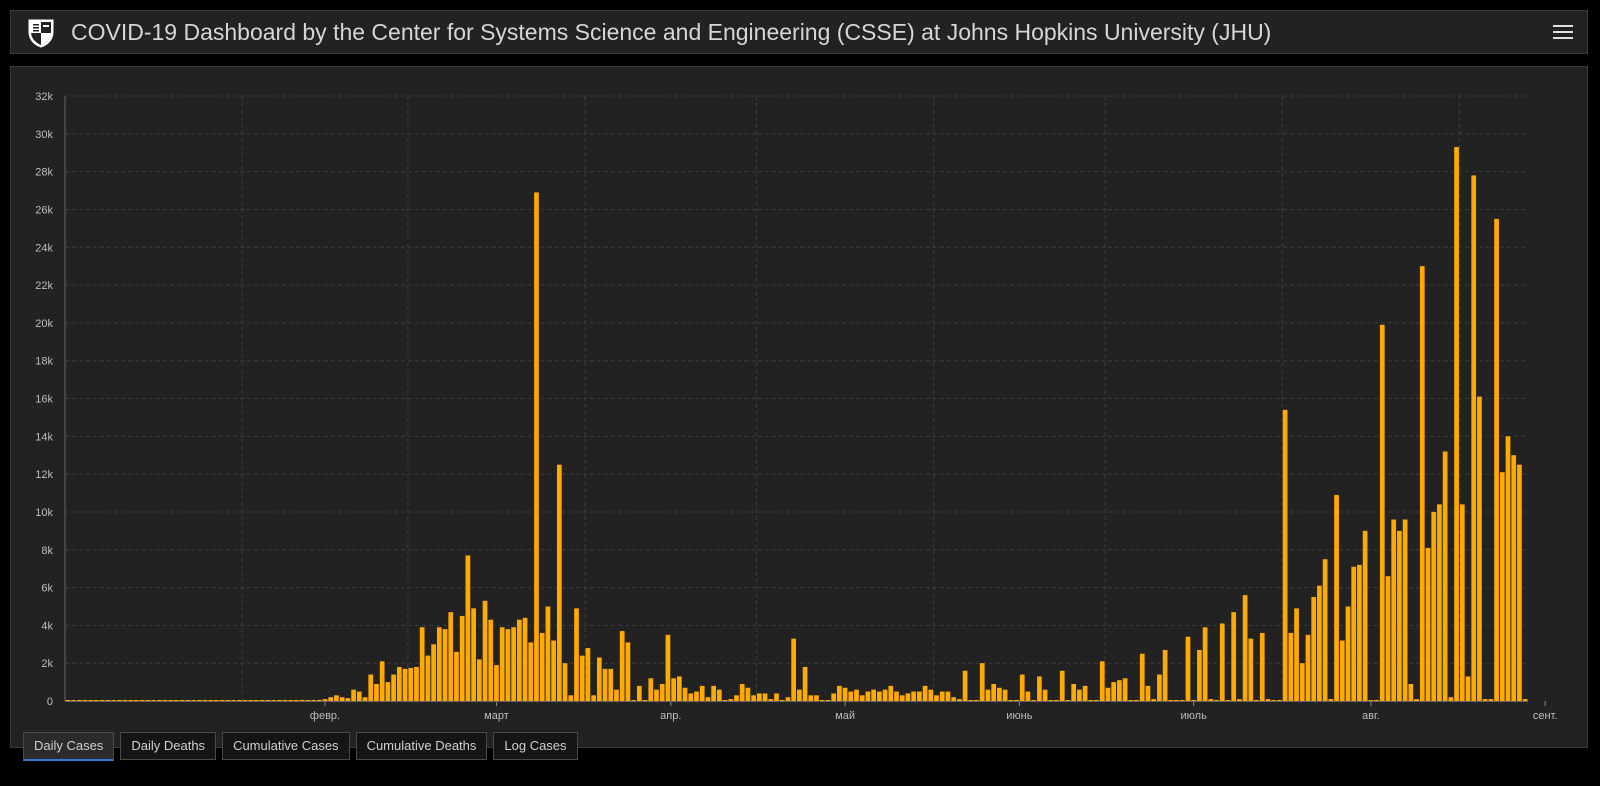  Describe the element at coordinates (44, 97) in the screenshot. I see `y-tick-label: 32k` at that location.